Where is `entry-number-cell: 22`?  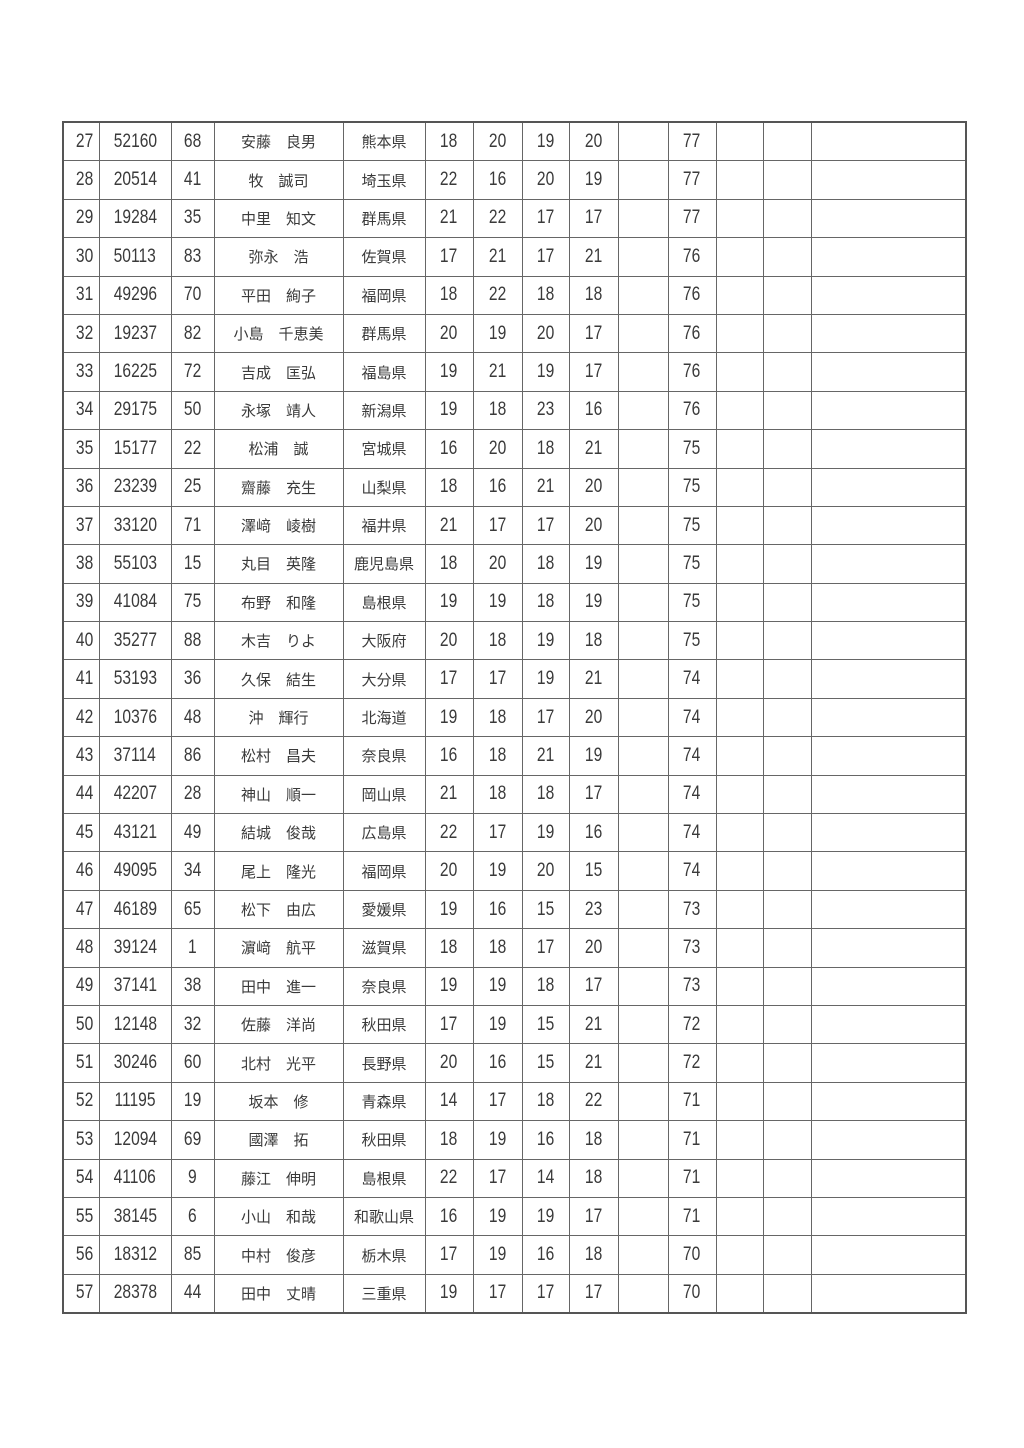 entry-number-cell: 22 is located at coordinates (192, 449).